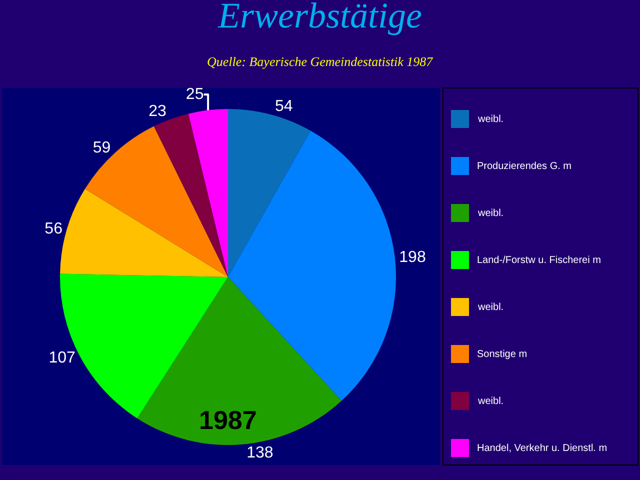 Image resolution: width=640 pixels, height=480 pixels. What do you see at coordinates (542, 448) in the screenshot?
I see `legend-label: Handel, Verkehr u. Dienstl. m` at bounding box center [542, 448].